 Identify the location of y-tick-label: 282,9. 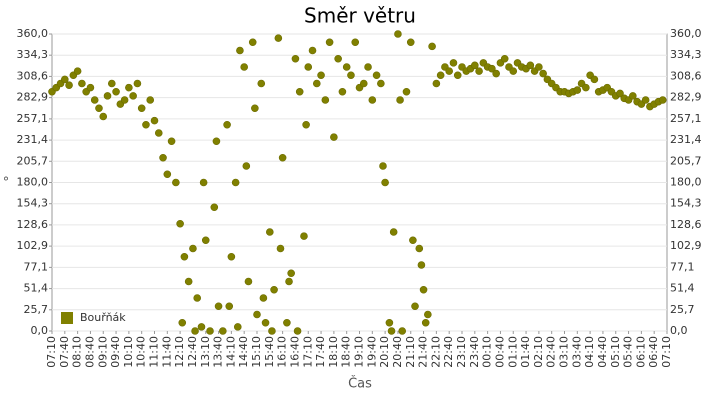
(33, 97).